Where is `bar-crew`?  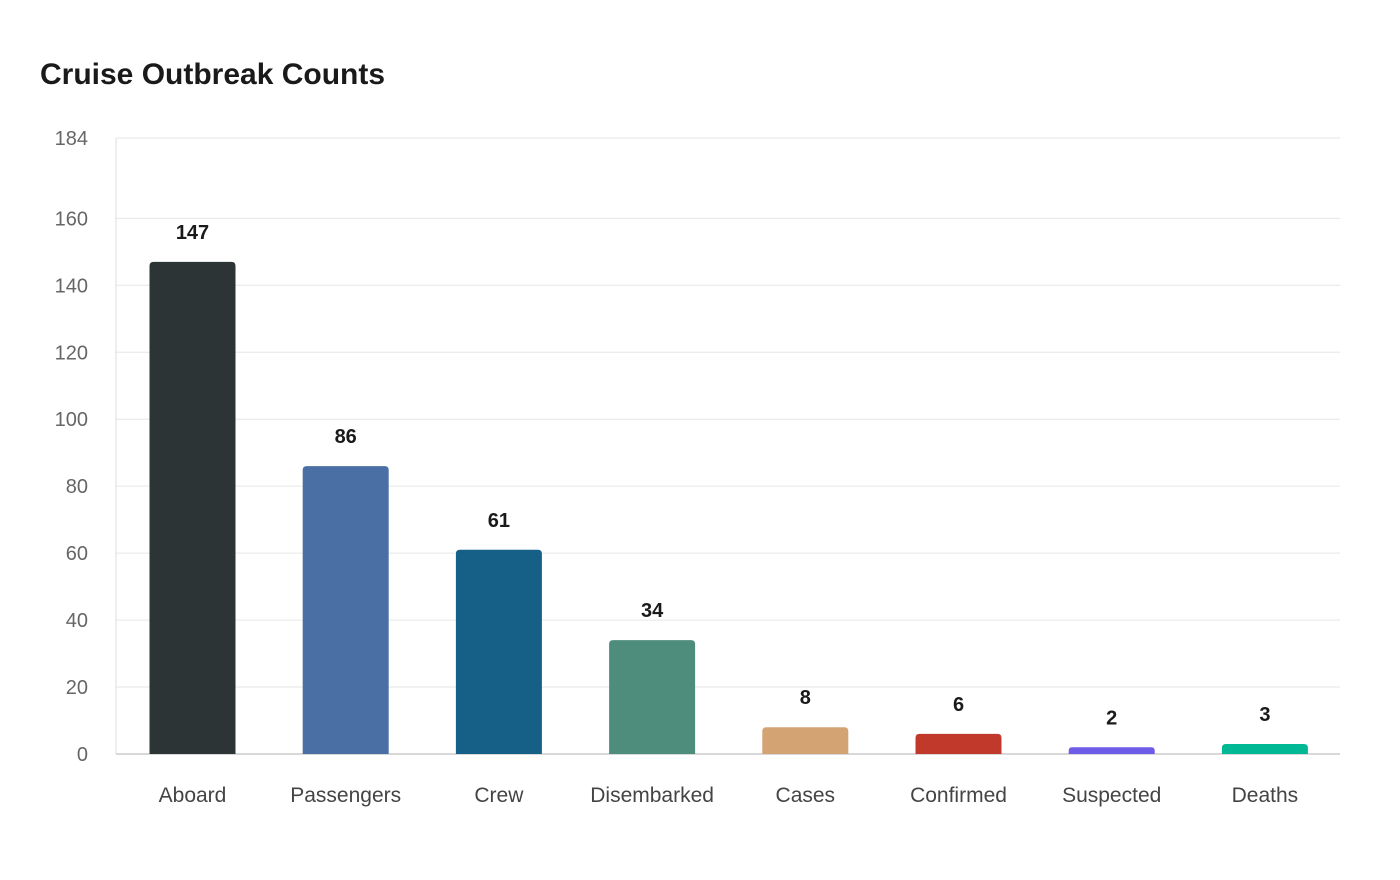 bar-crew is located at coordinates (498, 651).